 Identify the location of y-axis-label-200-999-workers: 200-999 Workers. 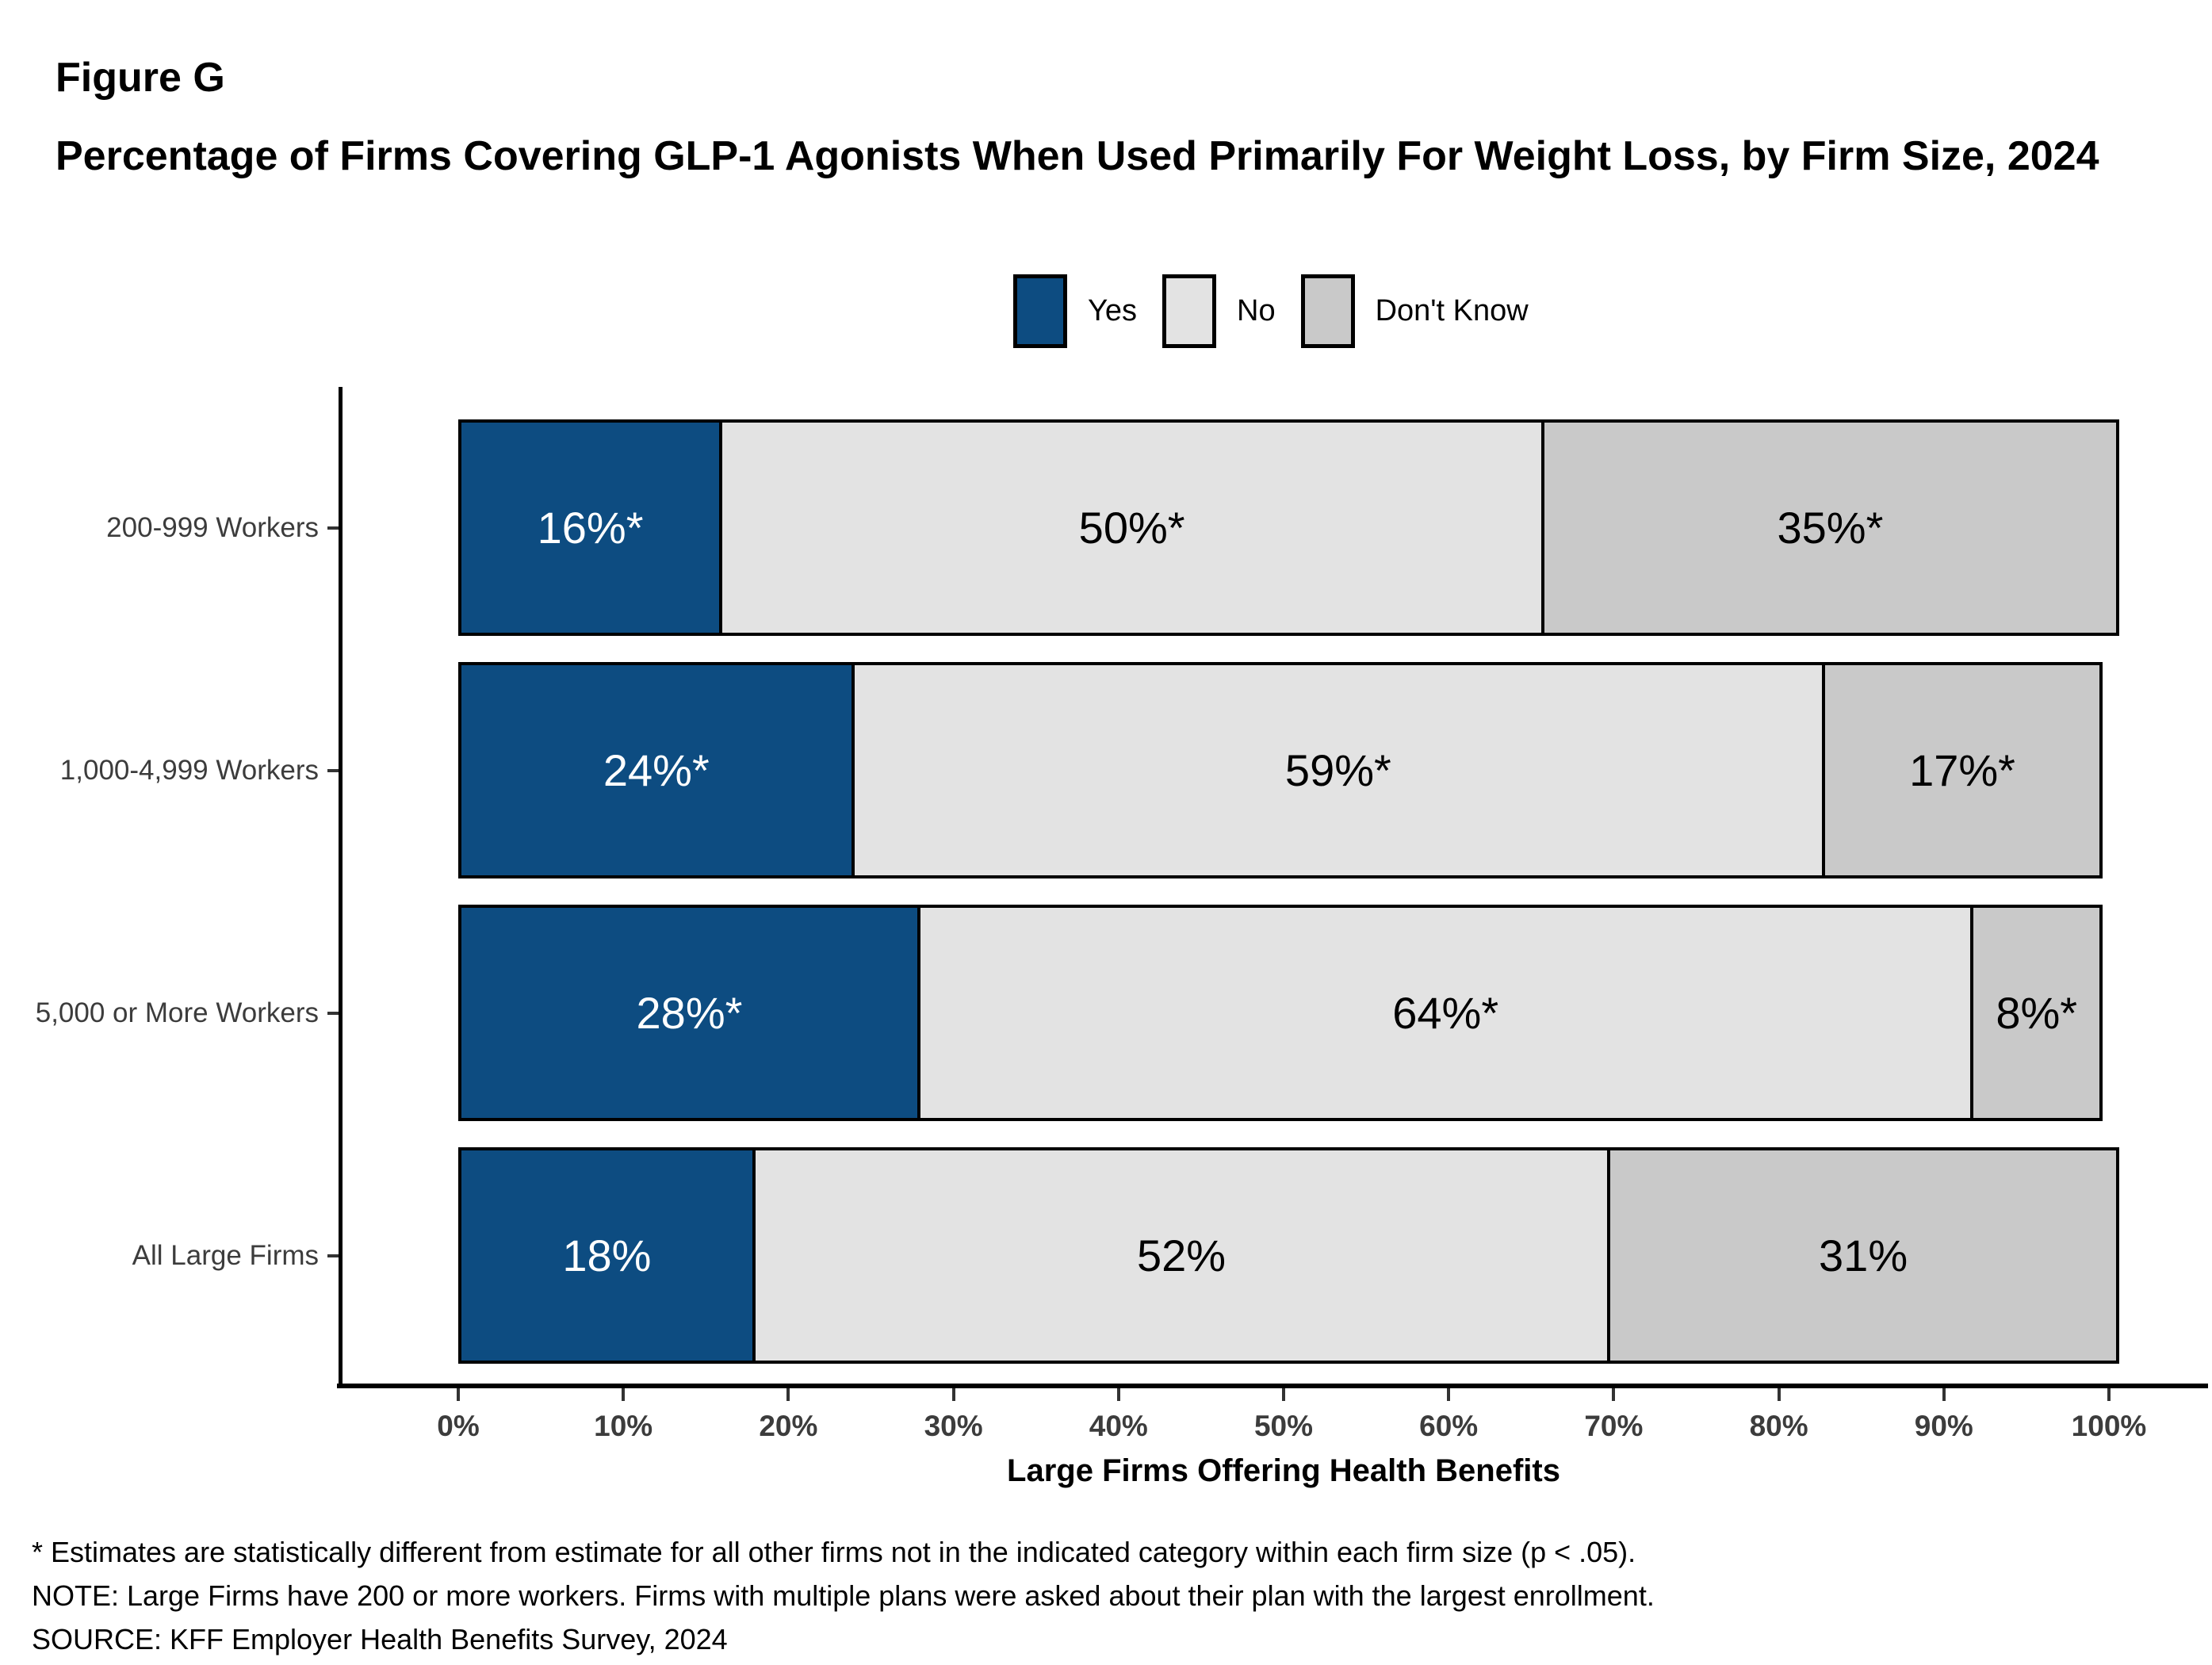
(212, 527).